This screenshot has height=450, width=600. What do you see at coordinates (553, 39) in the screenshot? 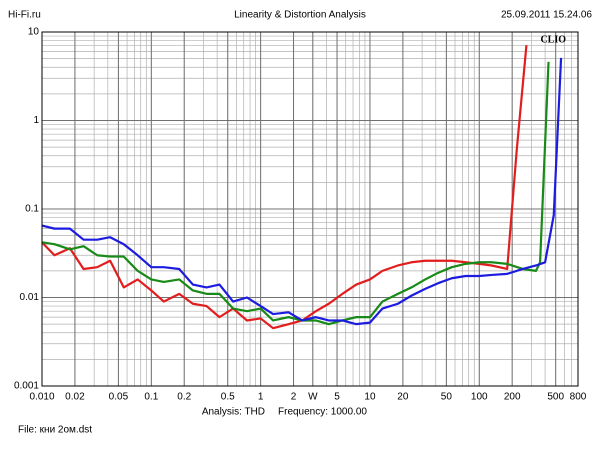
I see `annotation: CLIO` at bounding box center [553, 39].